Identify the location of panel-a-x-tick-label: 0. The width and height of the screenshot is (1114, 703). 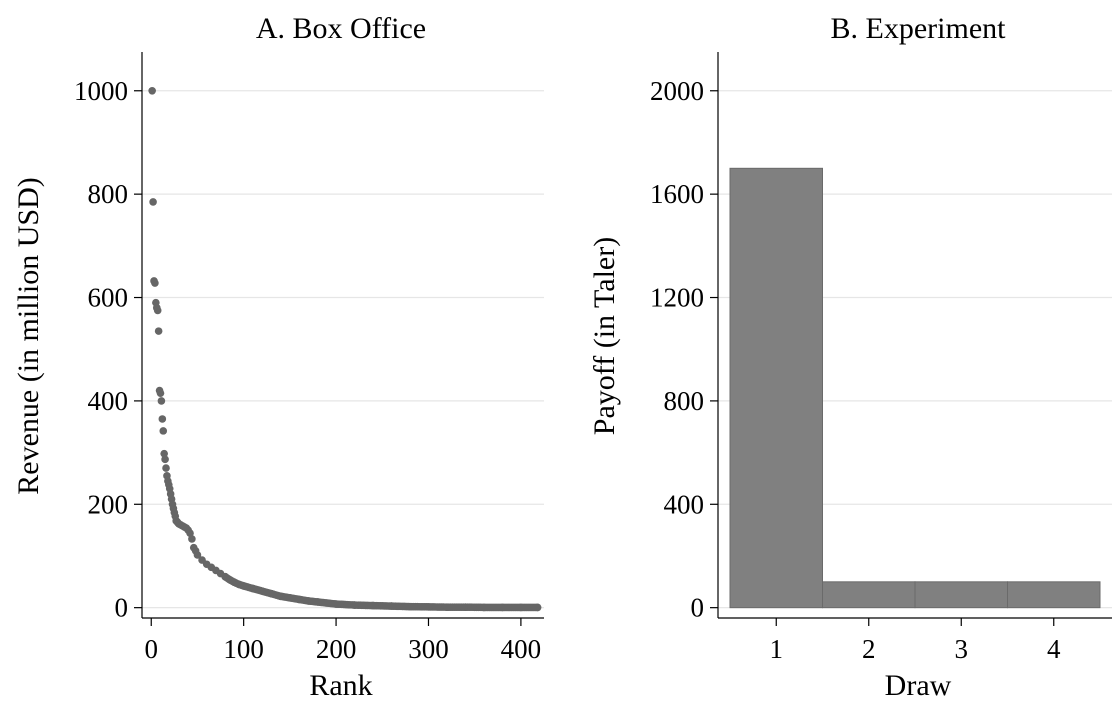
(151, 649).